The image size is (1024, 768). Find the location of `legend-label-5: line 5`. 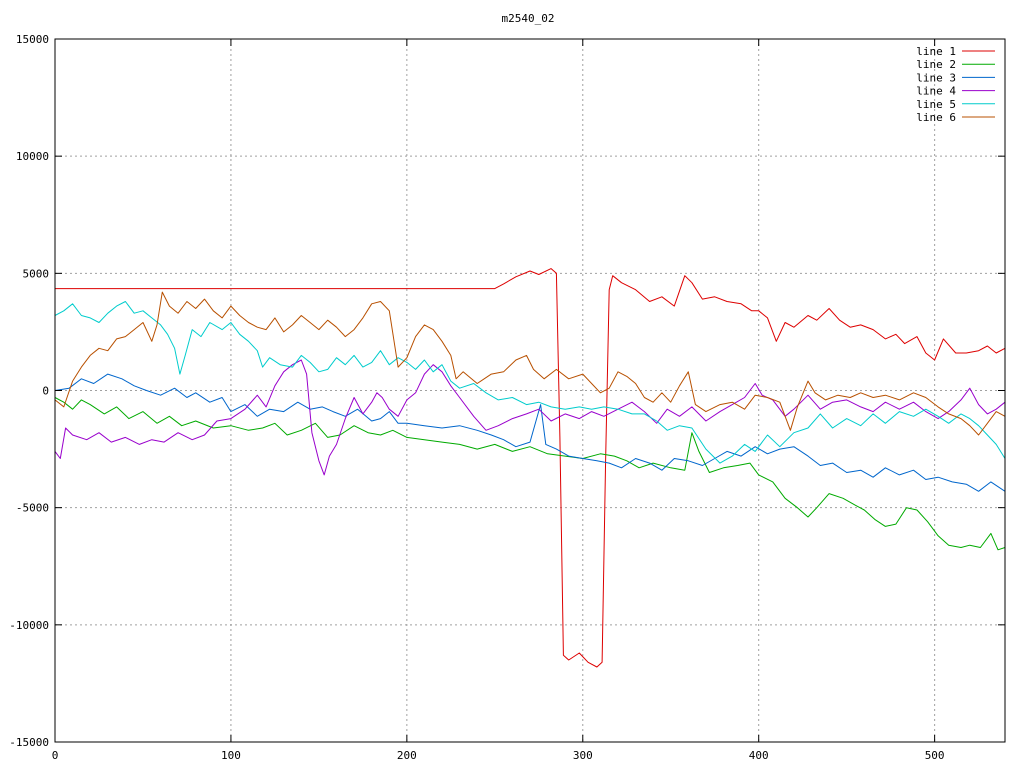

legend-label-5: line 5 is located at coordinates (936, 104).